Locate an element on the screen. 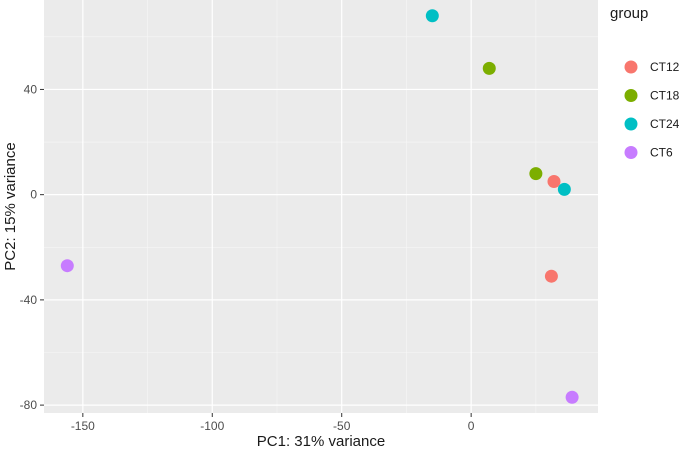 This screenshot has width=700, height=450. x-tick-label: -150 is located at coordinates (83, 426).